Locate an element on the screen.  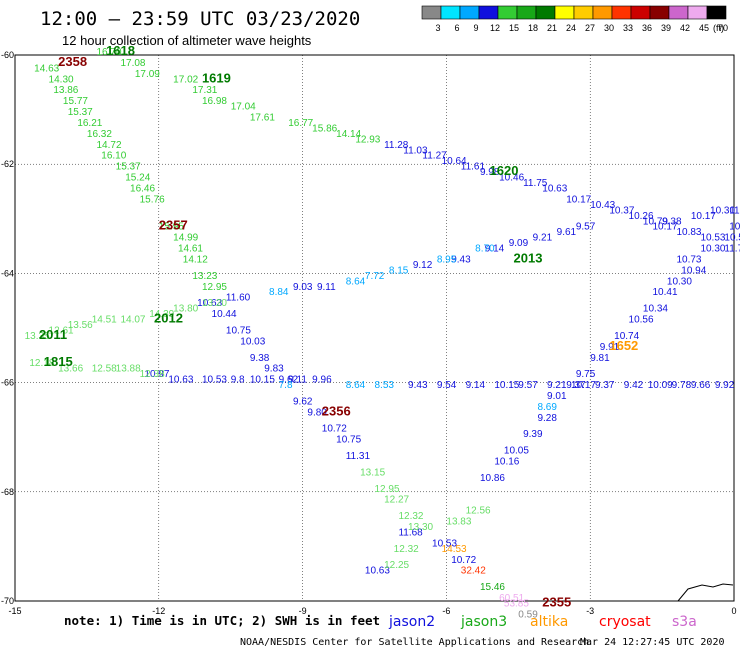
wave-height-label: 53.85 is located at coordinates (516, 603).